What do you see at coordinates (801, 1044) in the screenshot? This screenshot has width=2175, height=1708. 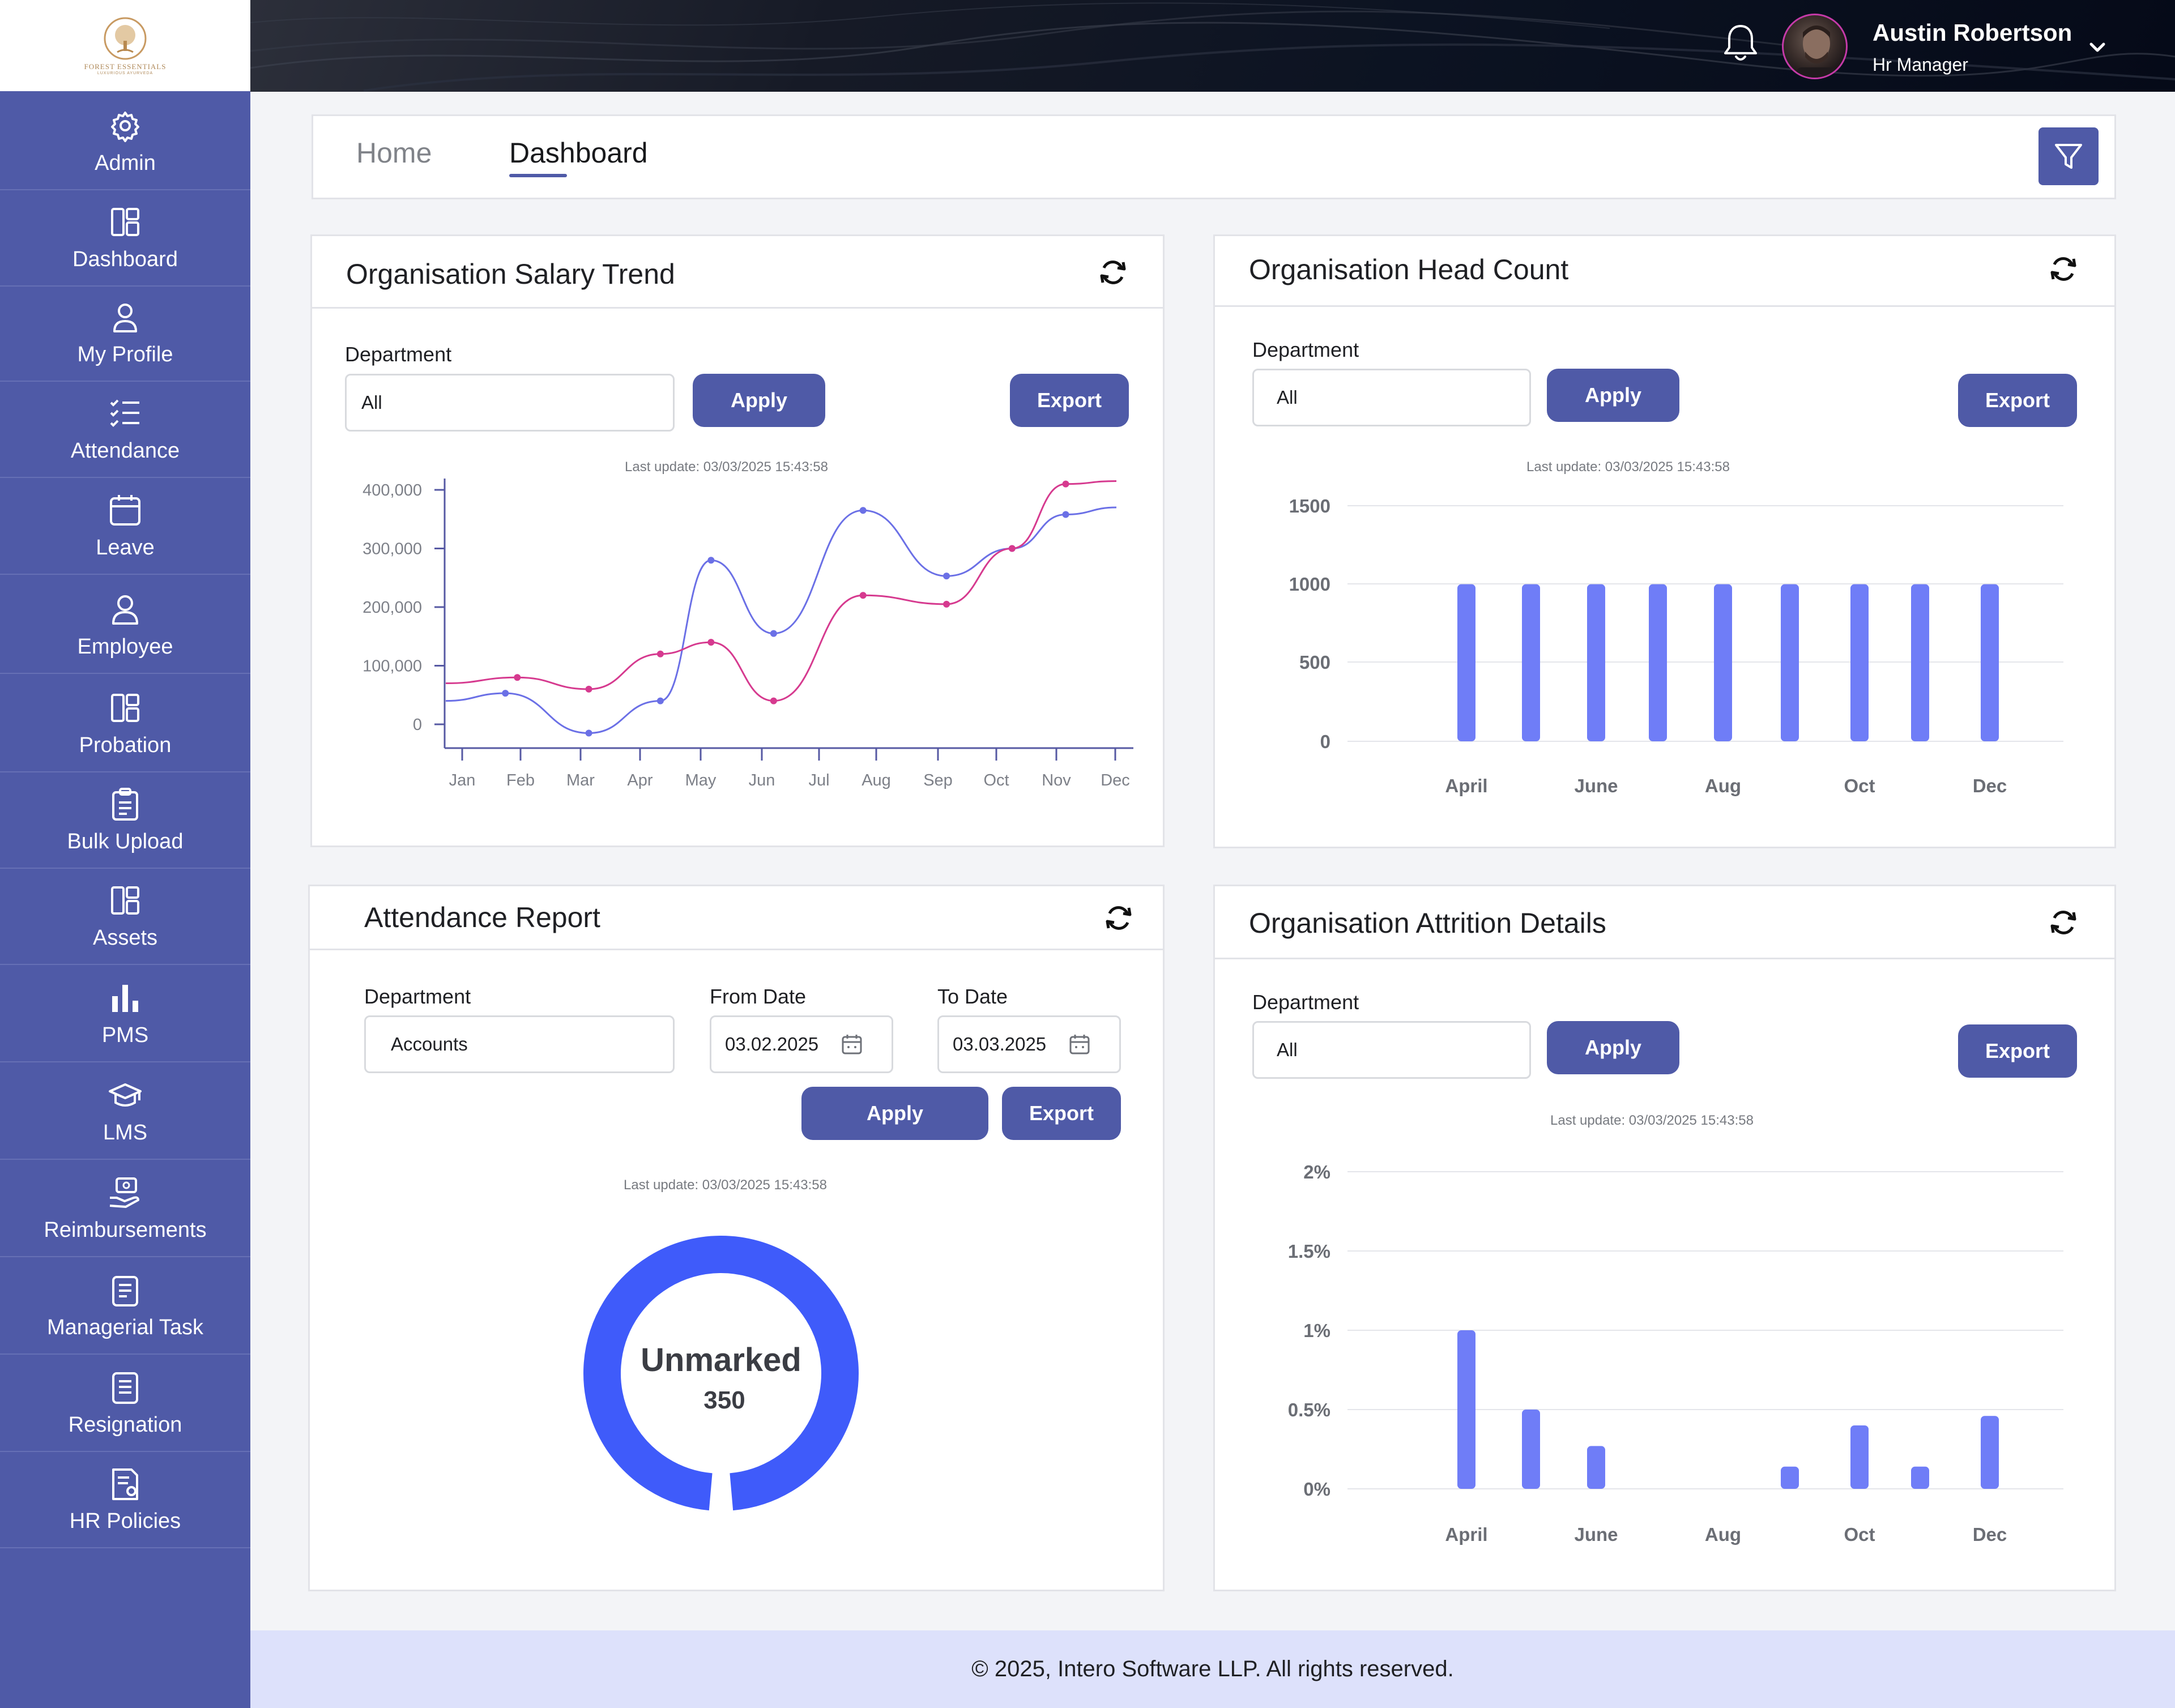 I see `from-date-input: 03.02.2025` at bounding box center [801, 1044].